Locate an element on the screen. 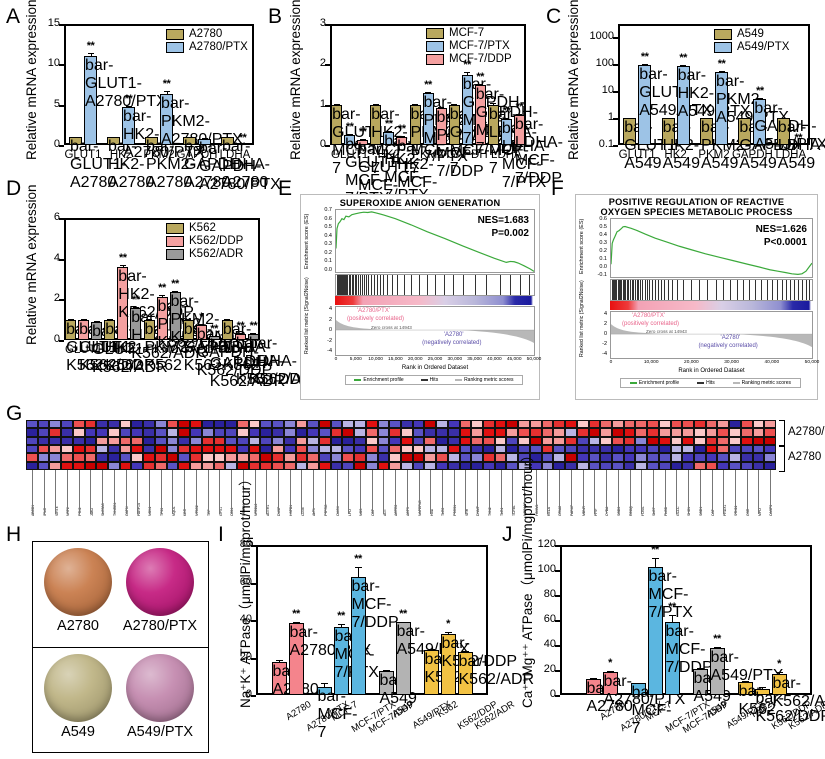  axis-tick-y: 20 is located at coordinates (245, 656).